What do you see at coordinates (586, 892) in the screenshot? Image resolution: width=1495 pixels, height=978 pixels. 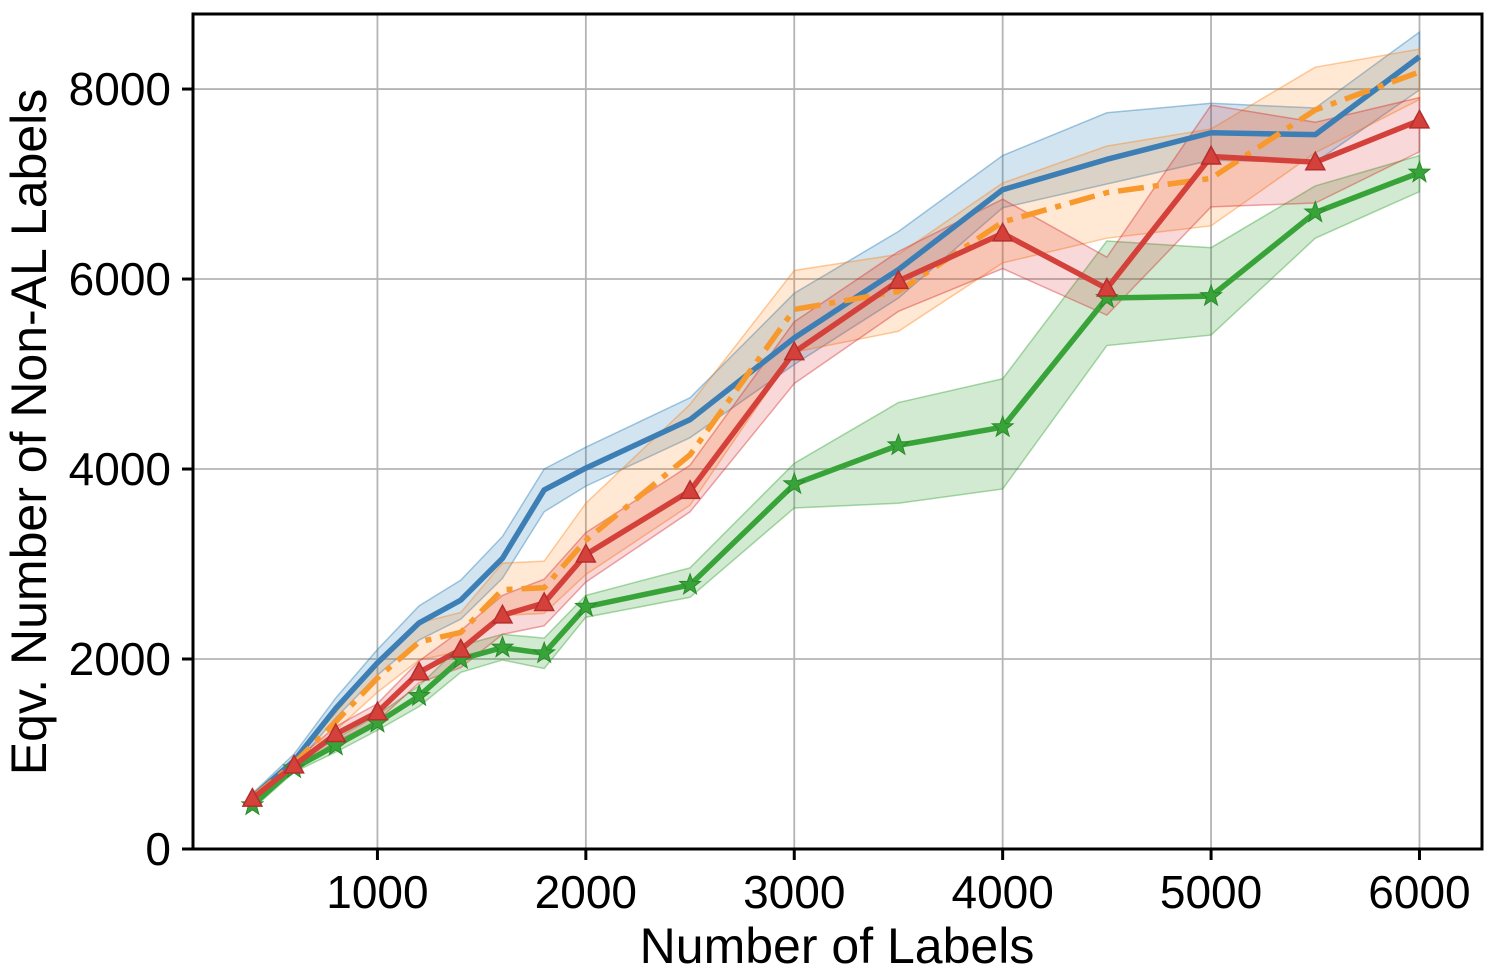 I see `x-tick-label: 2000` at bounding box center [586, 892].